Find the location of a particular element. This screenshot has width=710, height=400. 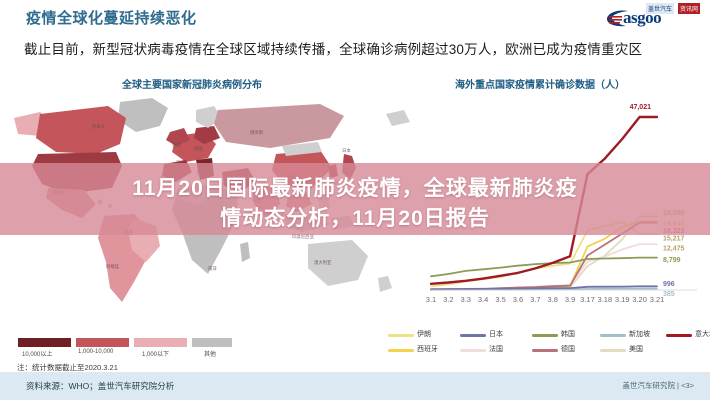

overlay-title-line2: 情动态分析，11月20日报告 is located at coordinates (355, 218).